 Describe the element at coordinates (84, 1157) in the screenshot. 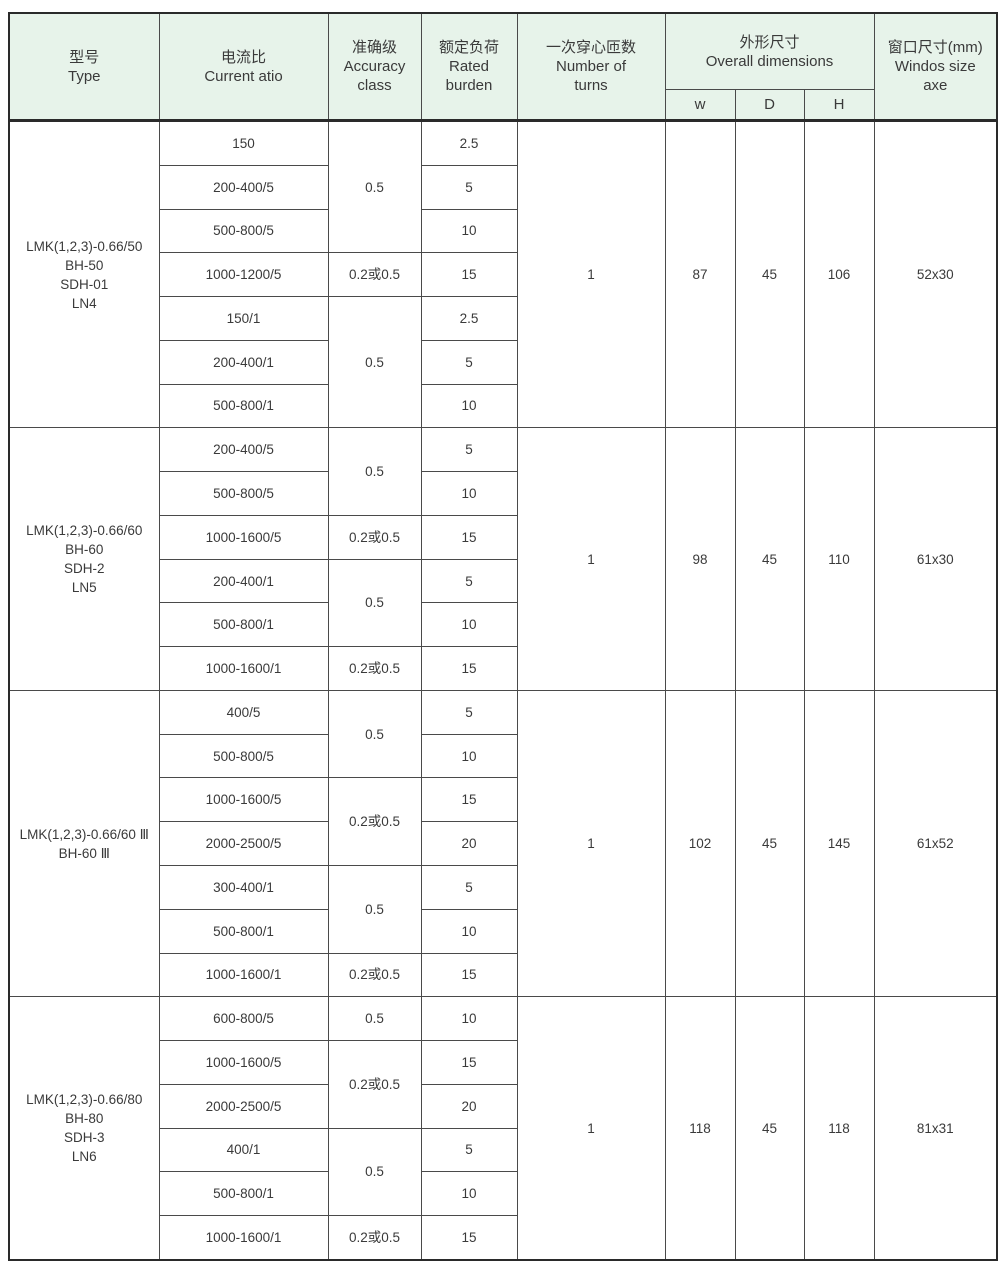

I see `type-line: LN6` at that location.